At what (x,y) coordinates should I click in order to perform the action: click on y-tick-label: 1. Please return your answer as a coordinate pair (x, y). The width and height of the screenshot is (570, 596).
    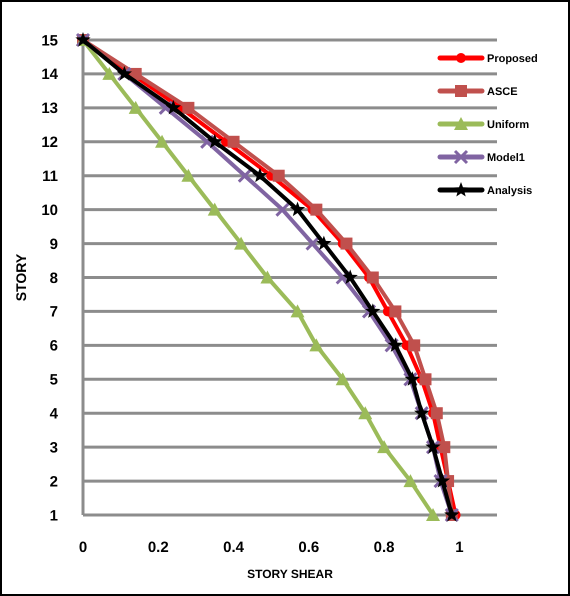
    Looking at the image, I should click on (54, 515).